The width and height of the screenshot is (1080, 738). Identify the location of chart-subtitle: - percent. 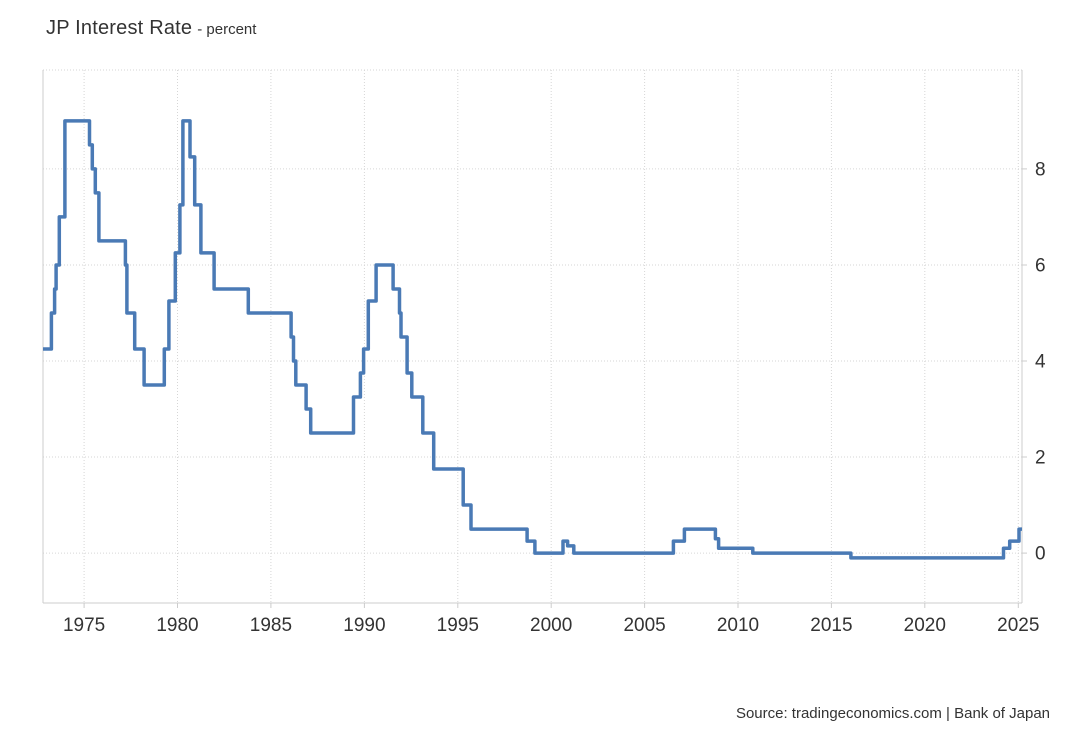
(227, 29).